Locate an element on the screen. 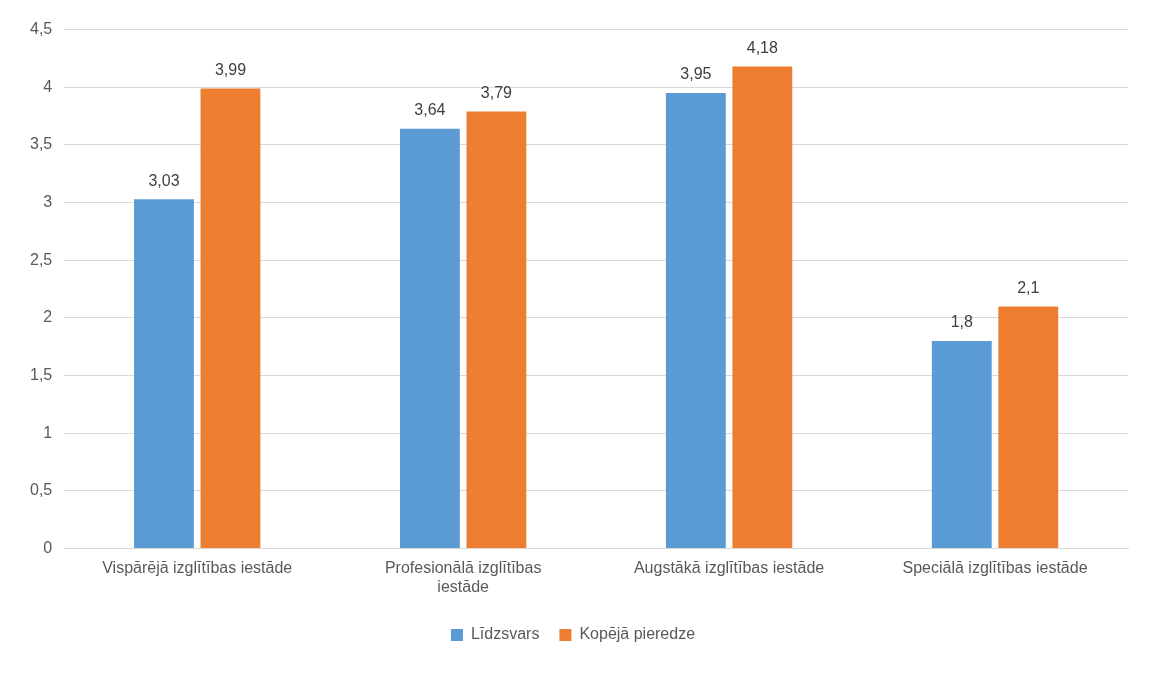  y-tick-label: 3 is located at coordinates (48, 202).